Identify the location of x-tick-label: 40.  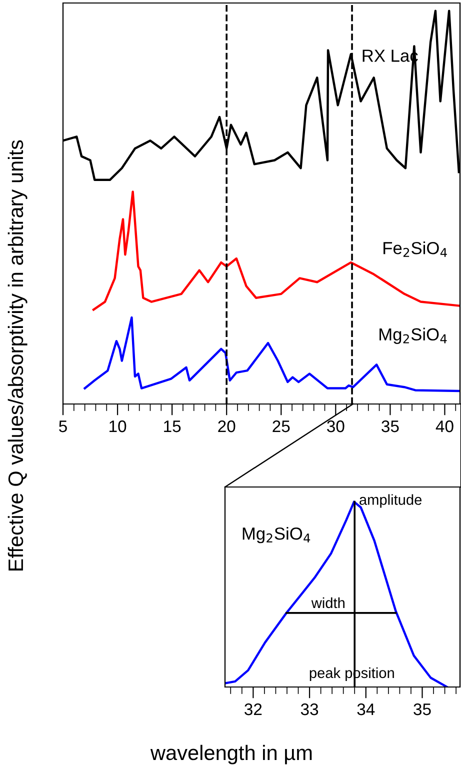
(445, 426).